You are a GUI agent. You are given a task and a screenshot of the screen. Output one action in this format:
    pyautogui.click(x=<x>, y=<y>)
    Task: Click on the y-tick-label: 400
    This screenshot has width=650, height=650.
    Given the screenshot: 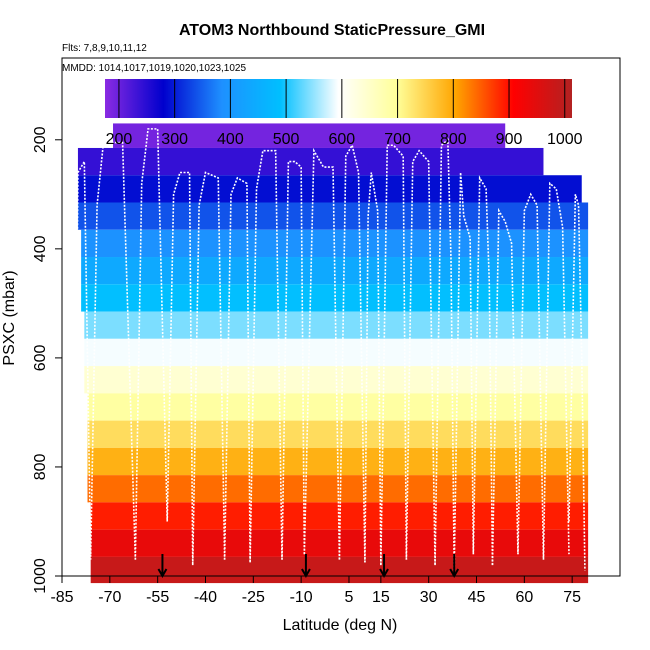 What is the action you would take?
    pyautogui.click(x=40, y=248)
    